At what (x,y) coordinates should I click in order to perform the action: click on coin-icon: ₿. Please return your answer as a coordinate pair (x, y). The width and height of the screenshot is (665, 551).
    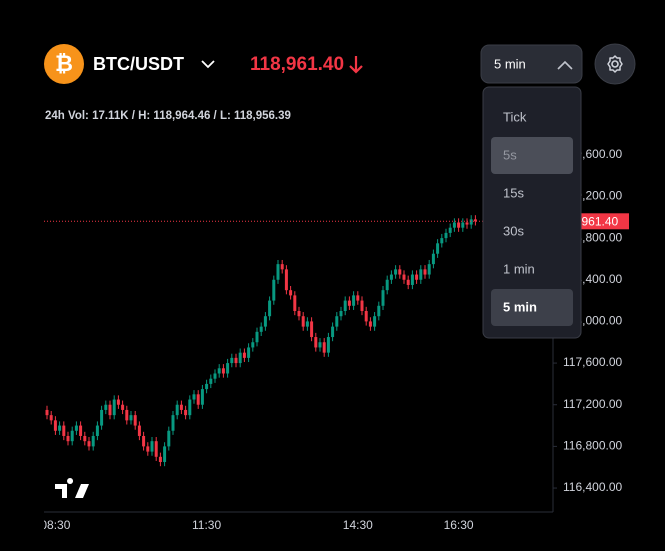
    Looking at the image, I should click on (64, 64).